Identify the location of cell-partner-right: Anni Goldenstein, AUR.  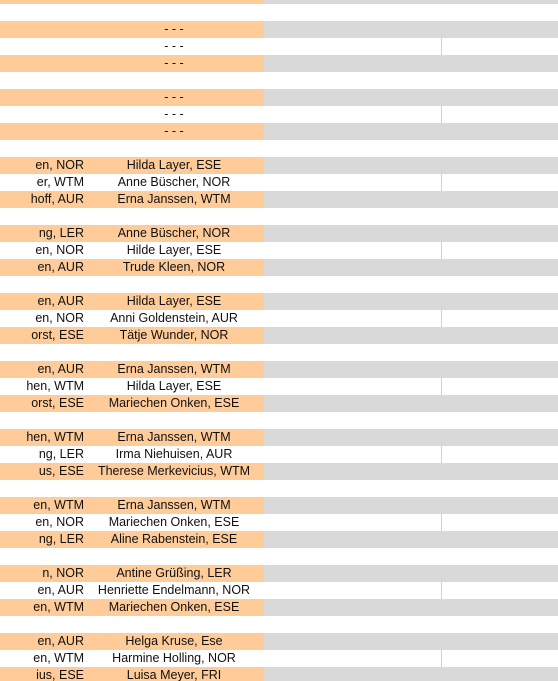
(174, 318).